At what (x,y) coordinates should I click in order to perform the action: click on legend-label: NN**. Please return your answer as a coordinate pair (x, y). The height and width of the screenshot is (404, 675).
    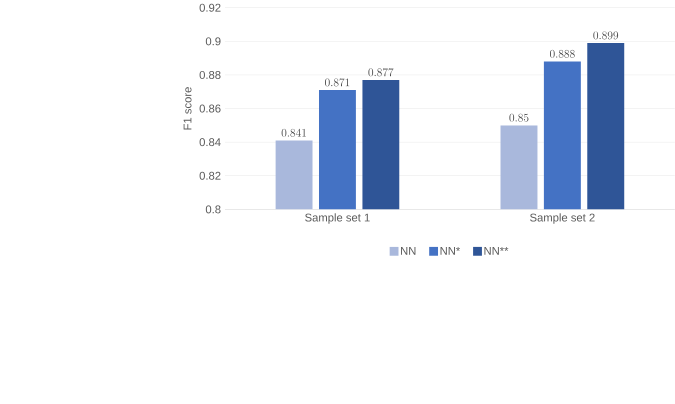
    Looking at the image, I should click on (496, 250).